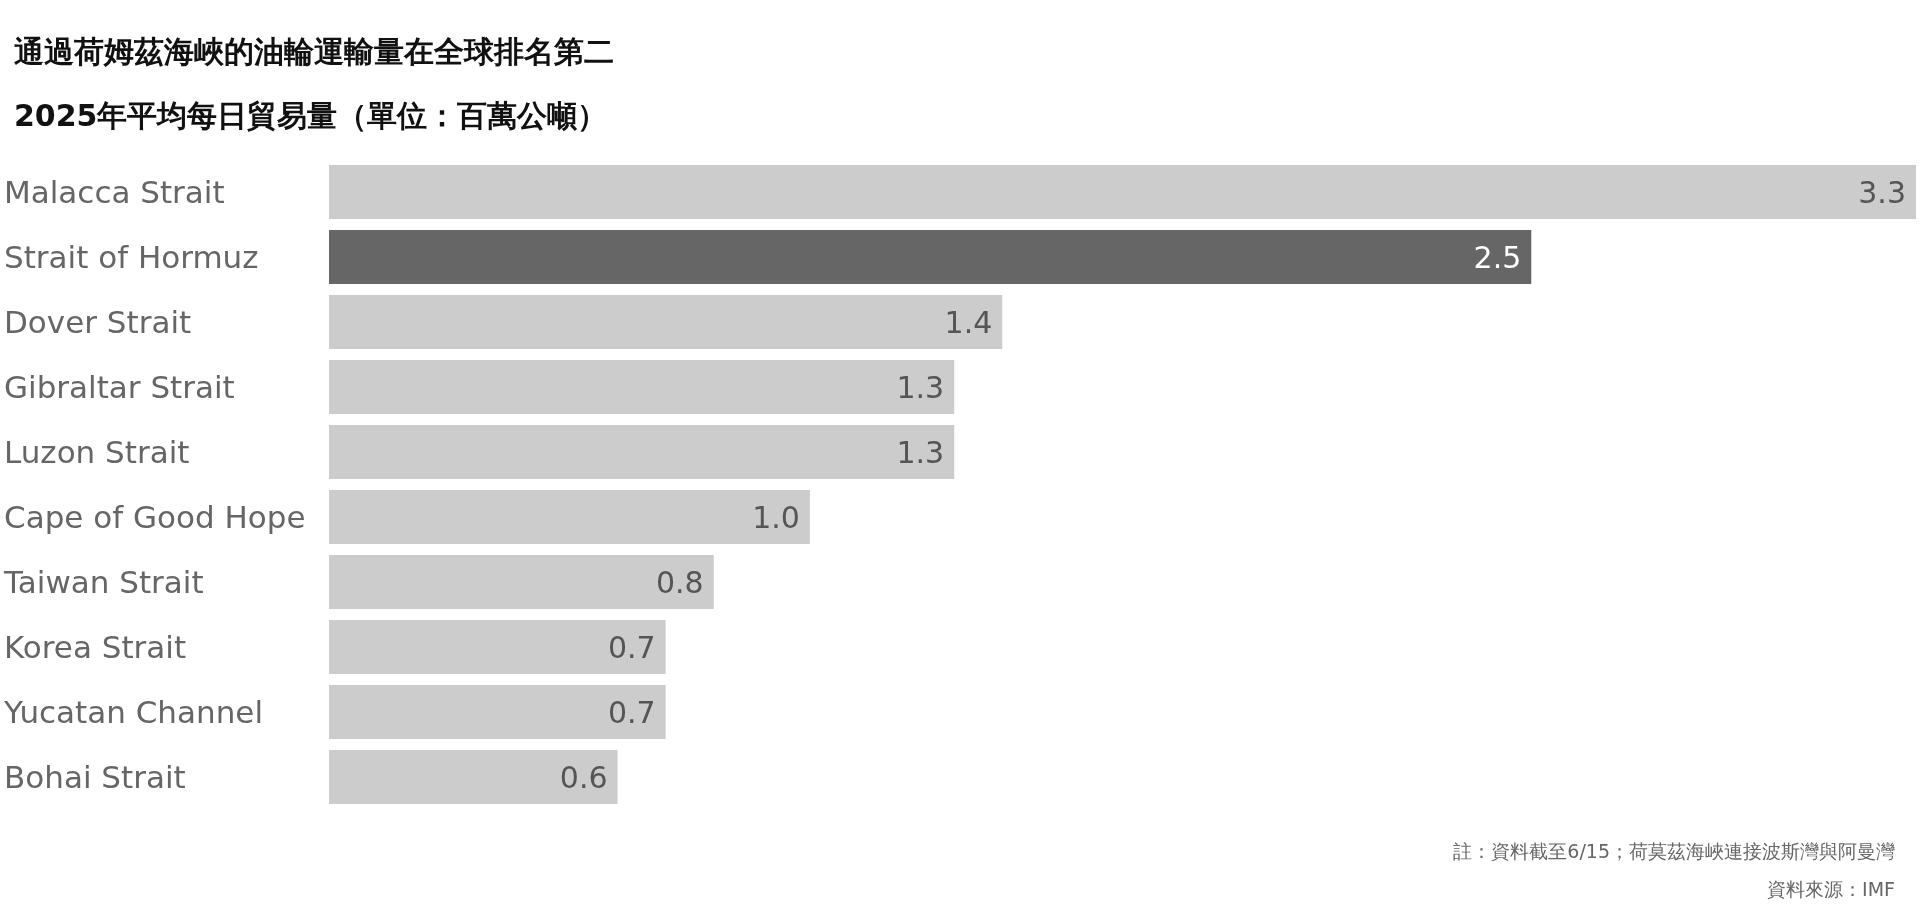  I want to click on y-tick-label: Yucatan Channel, so click(133, 712).